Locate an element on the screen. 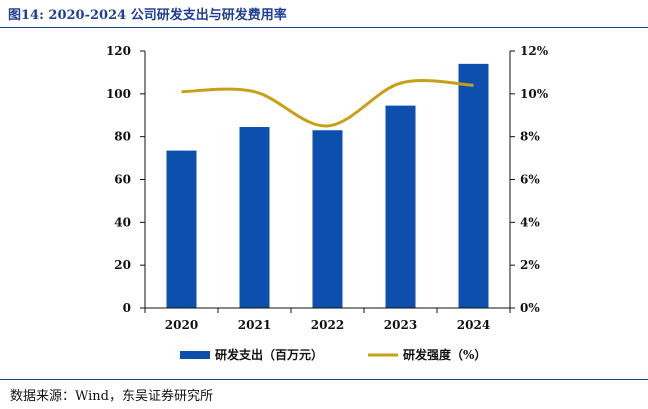 The width and height of the screenshot is (648, 409). x-tick-label: 2024 is located at coordinates (473, 325).